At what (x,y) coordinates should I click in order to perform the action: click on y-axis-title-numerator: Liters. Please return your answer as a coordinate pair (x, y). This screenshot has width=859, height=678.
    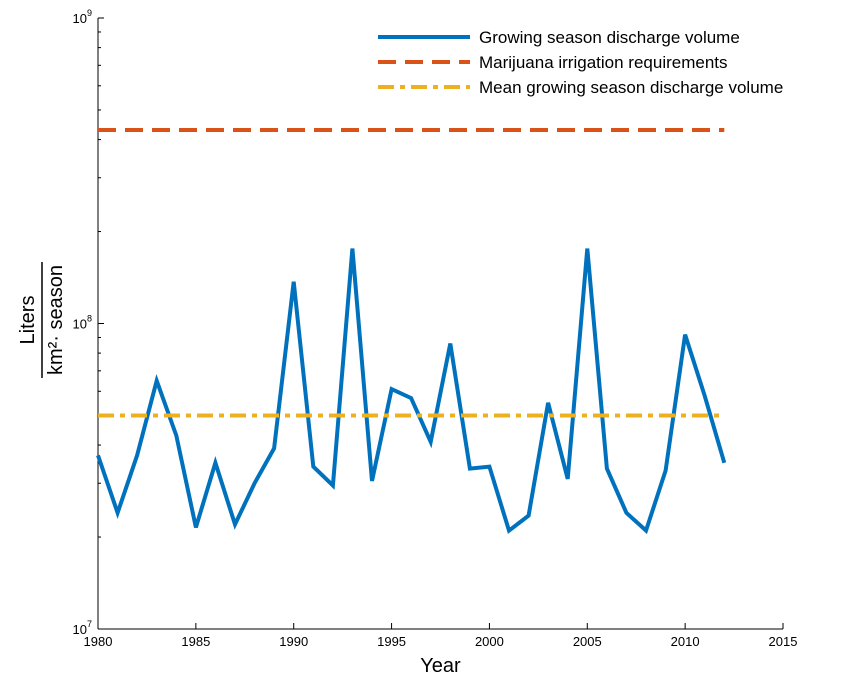
    Looking at the image, I should click on (28, 320).